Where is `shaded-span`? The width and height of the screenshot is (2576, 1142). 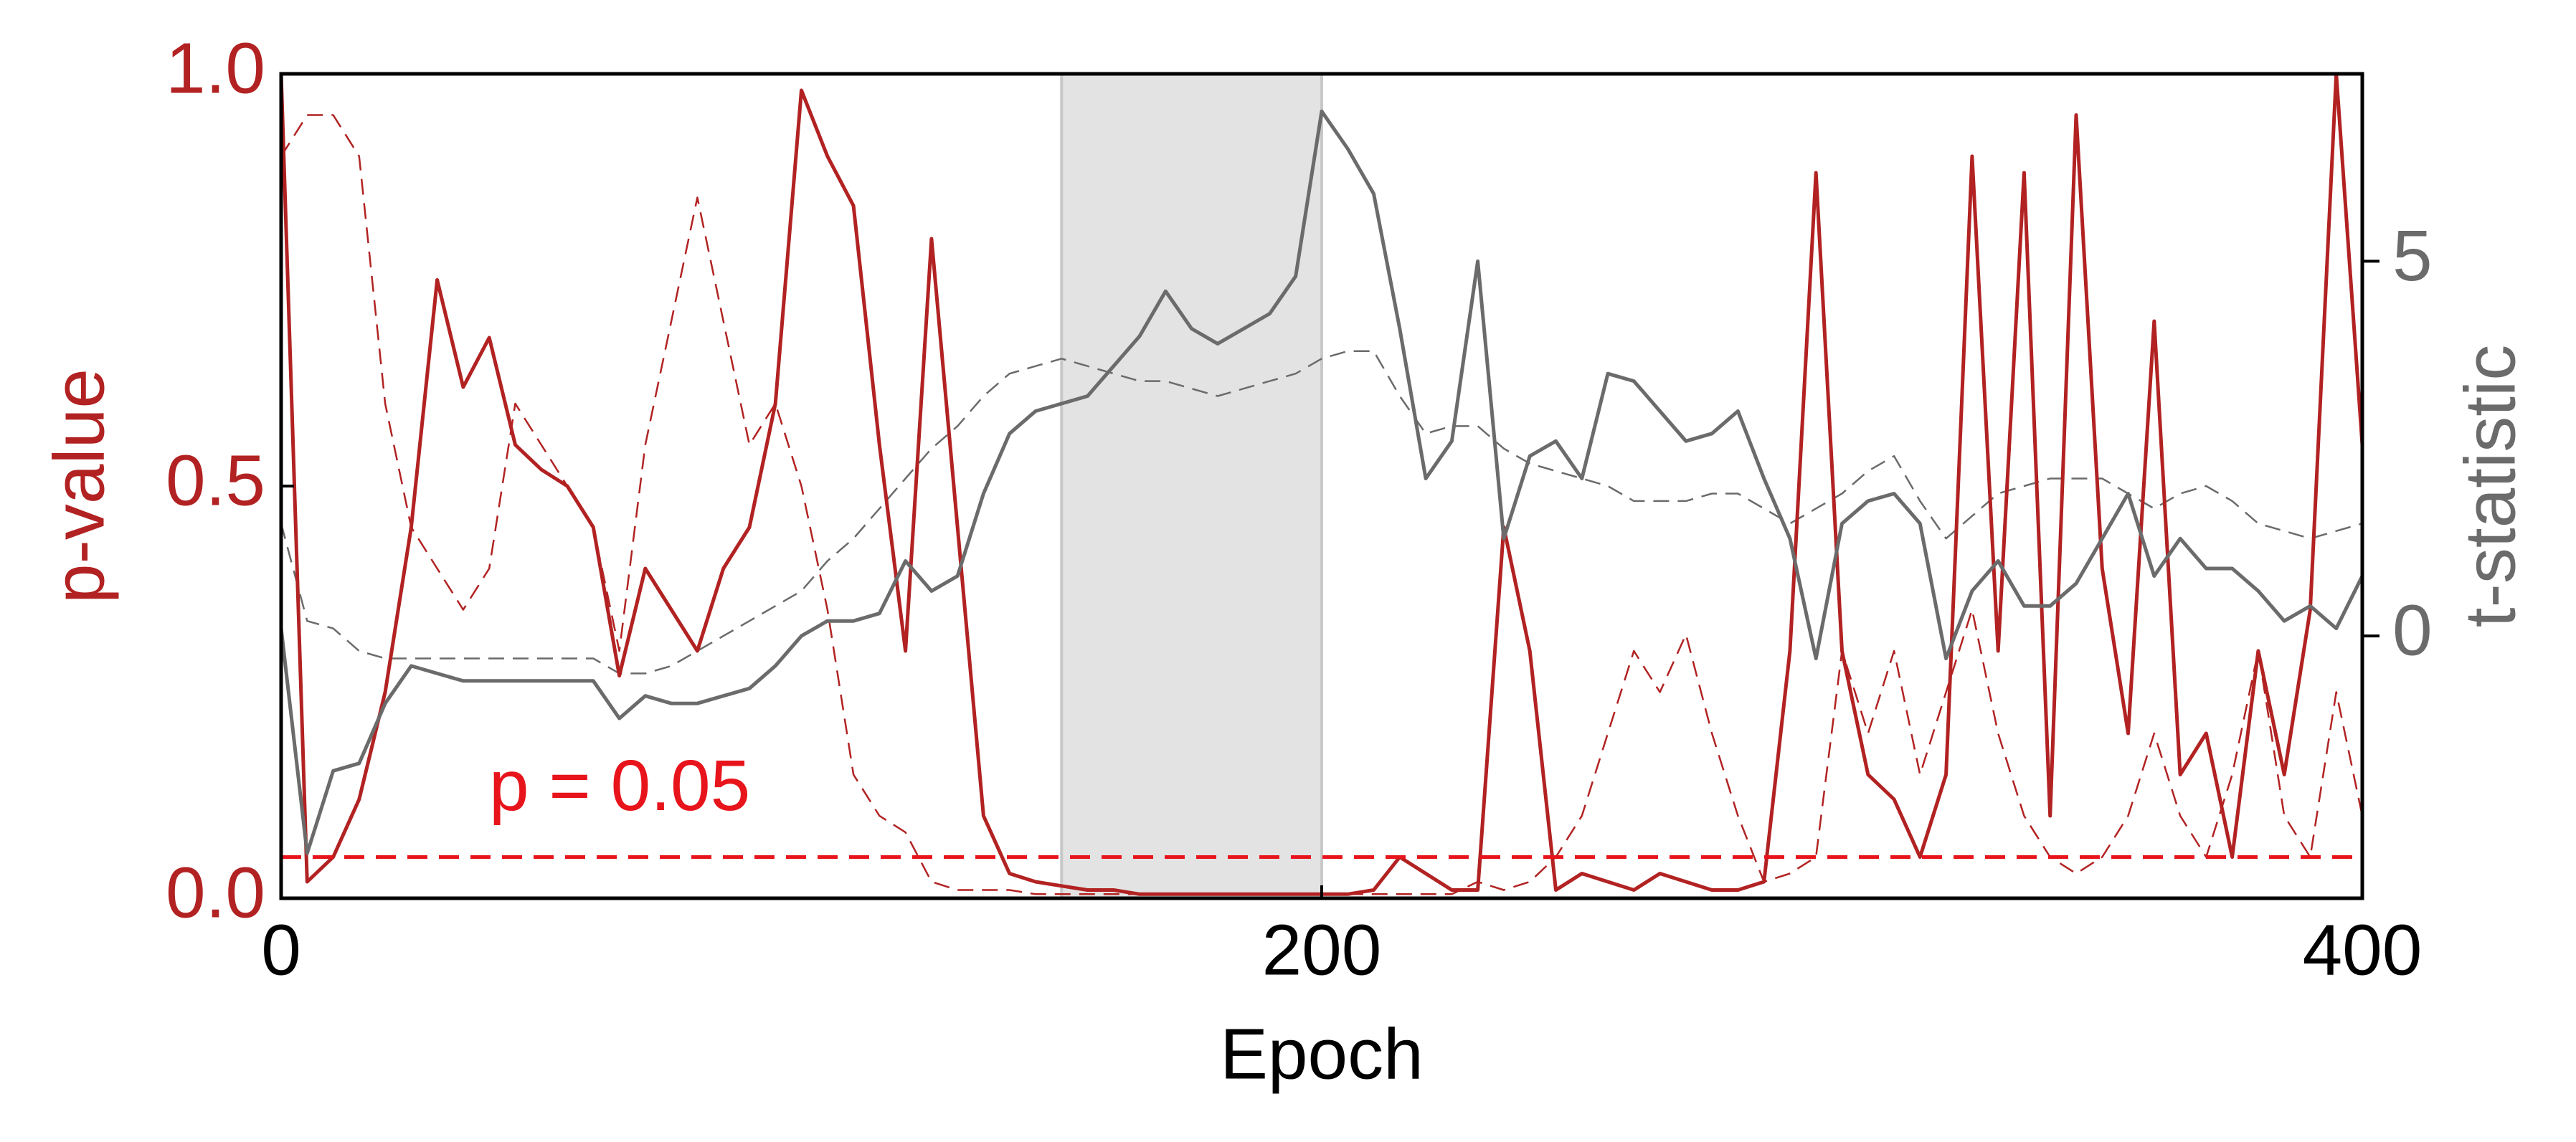
shaded-span is located at coordinates (1191, 486).